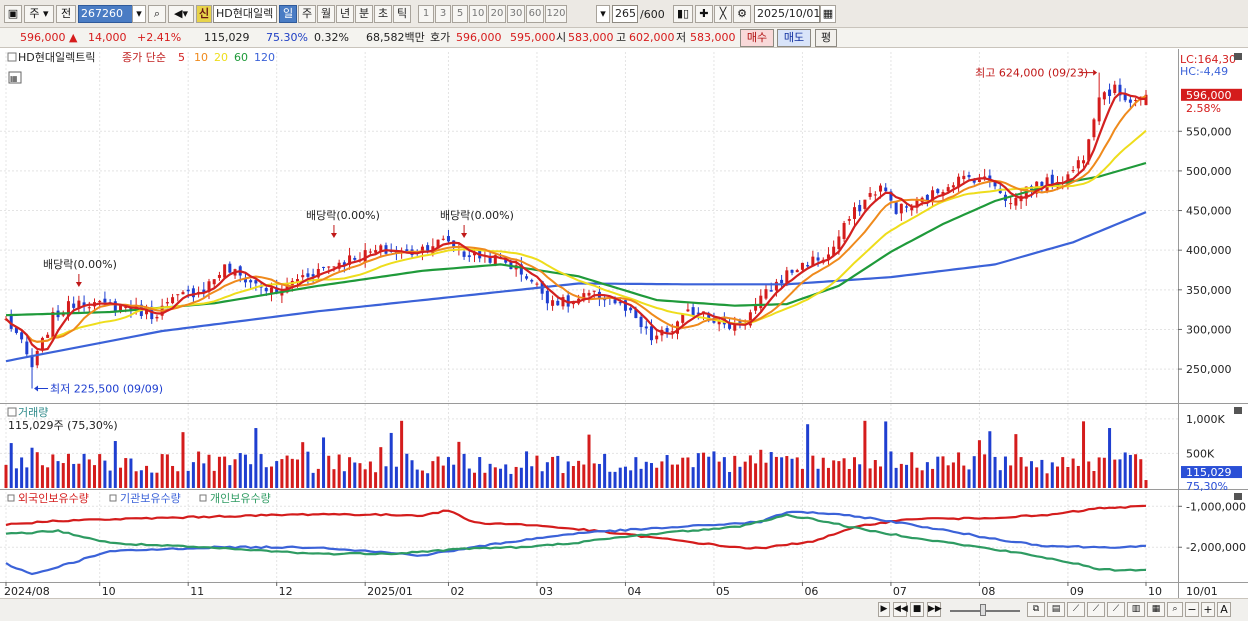 The width and height of the screenshot is (1248, 621). I want to click on layout-icon: ▤, so click(1056, 609).